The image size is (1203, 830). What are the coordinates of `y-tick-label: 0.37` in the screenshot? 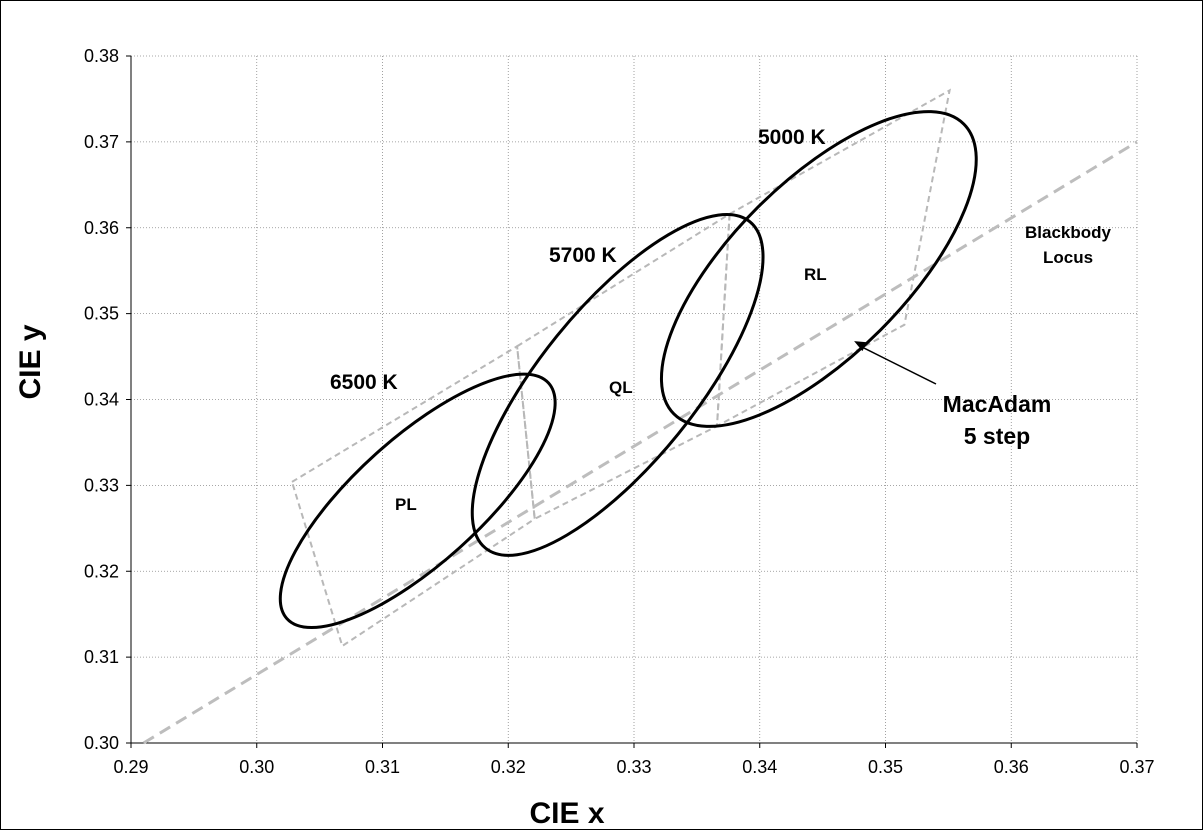 It's located at (101, 142).